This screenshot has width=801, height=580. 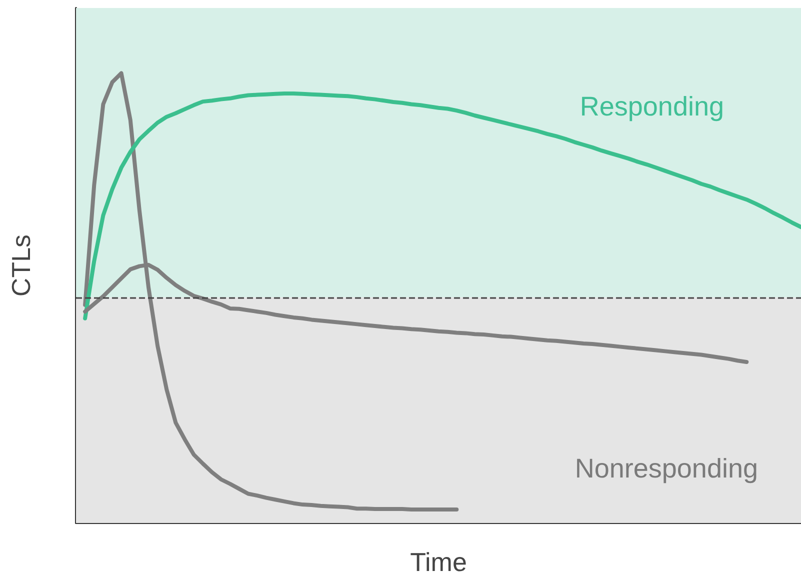 I want to click on band-label: Nonresponding, so click(x=666, y=469).